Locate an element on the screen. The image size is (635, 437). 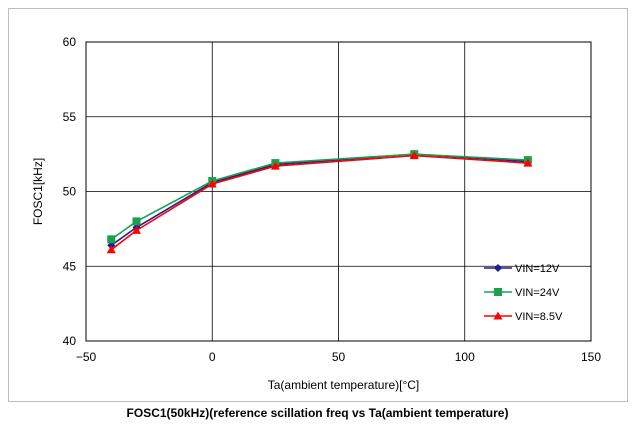
legend: VIN=12V VIN=24V VIN=8.5V is located at coordinates (523, 293).